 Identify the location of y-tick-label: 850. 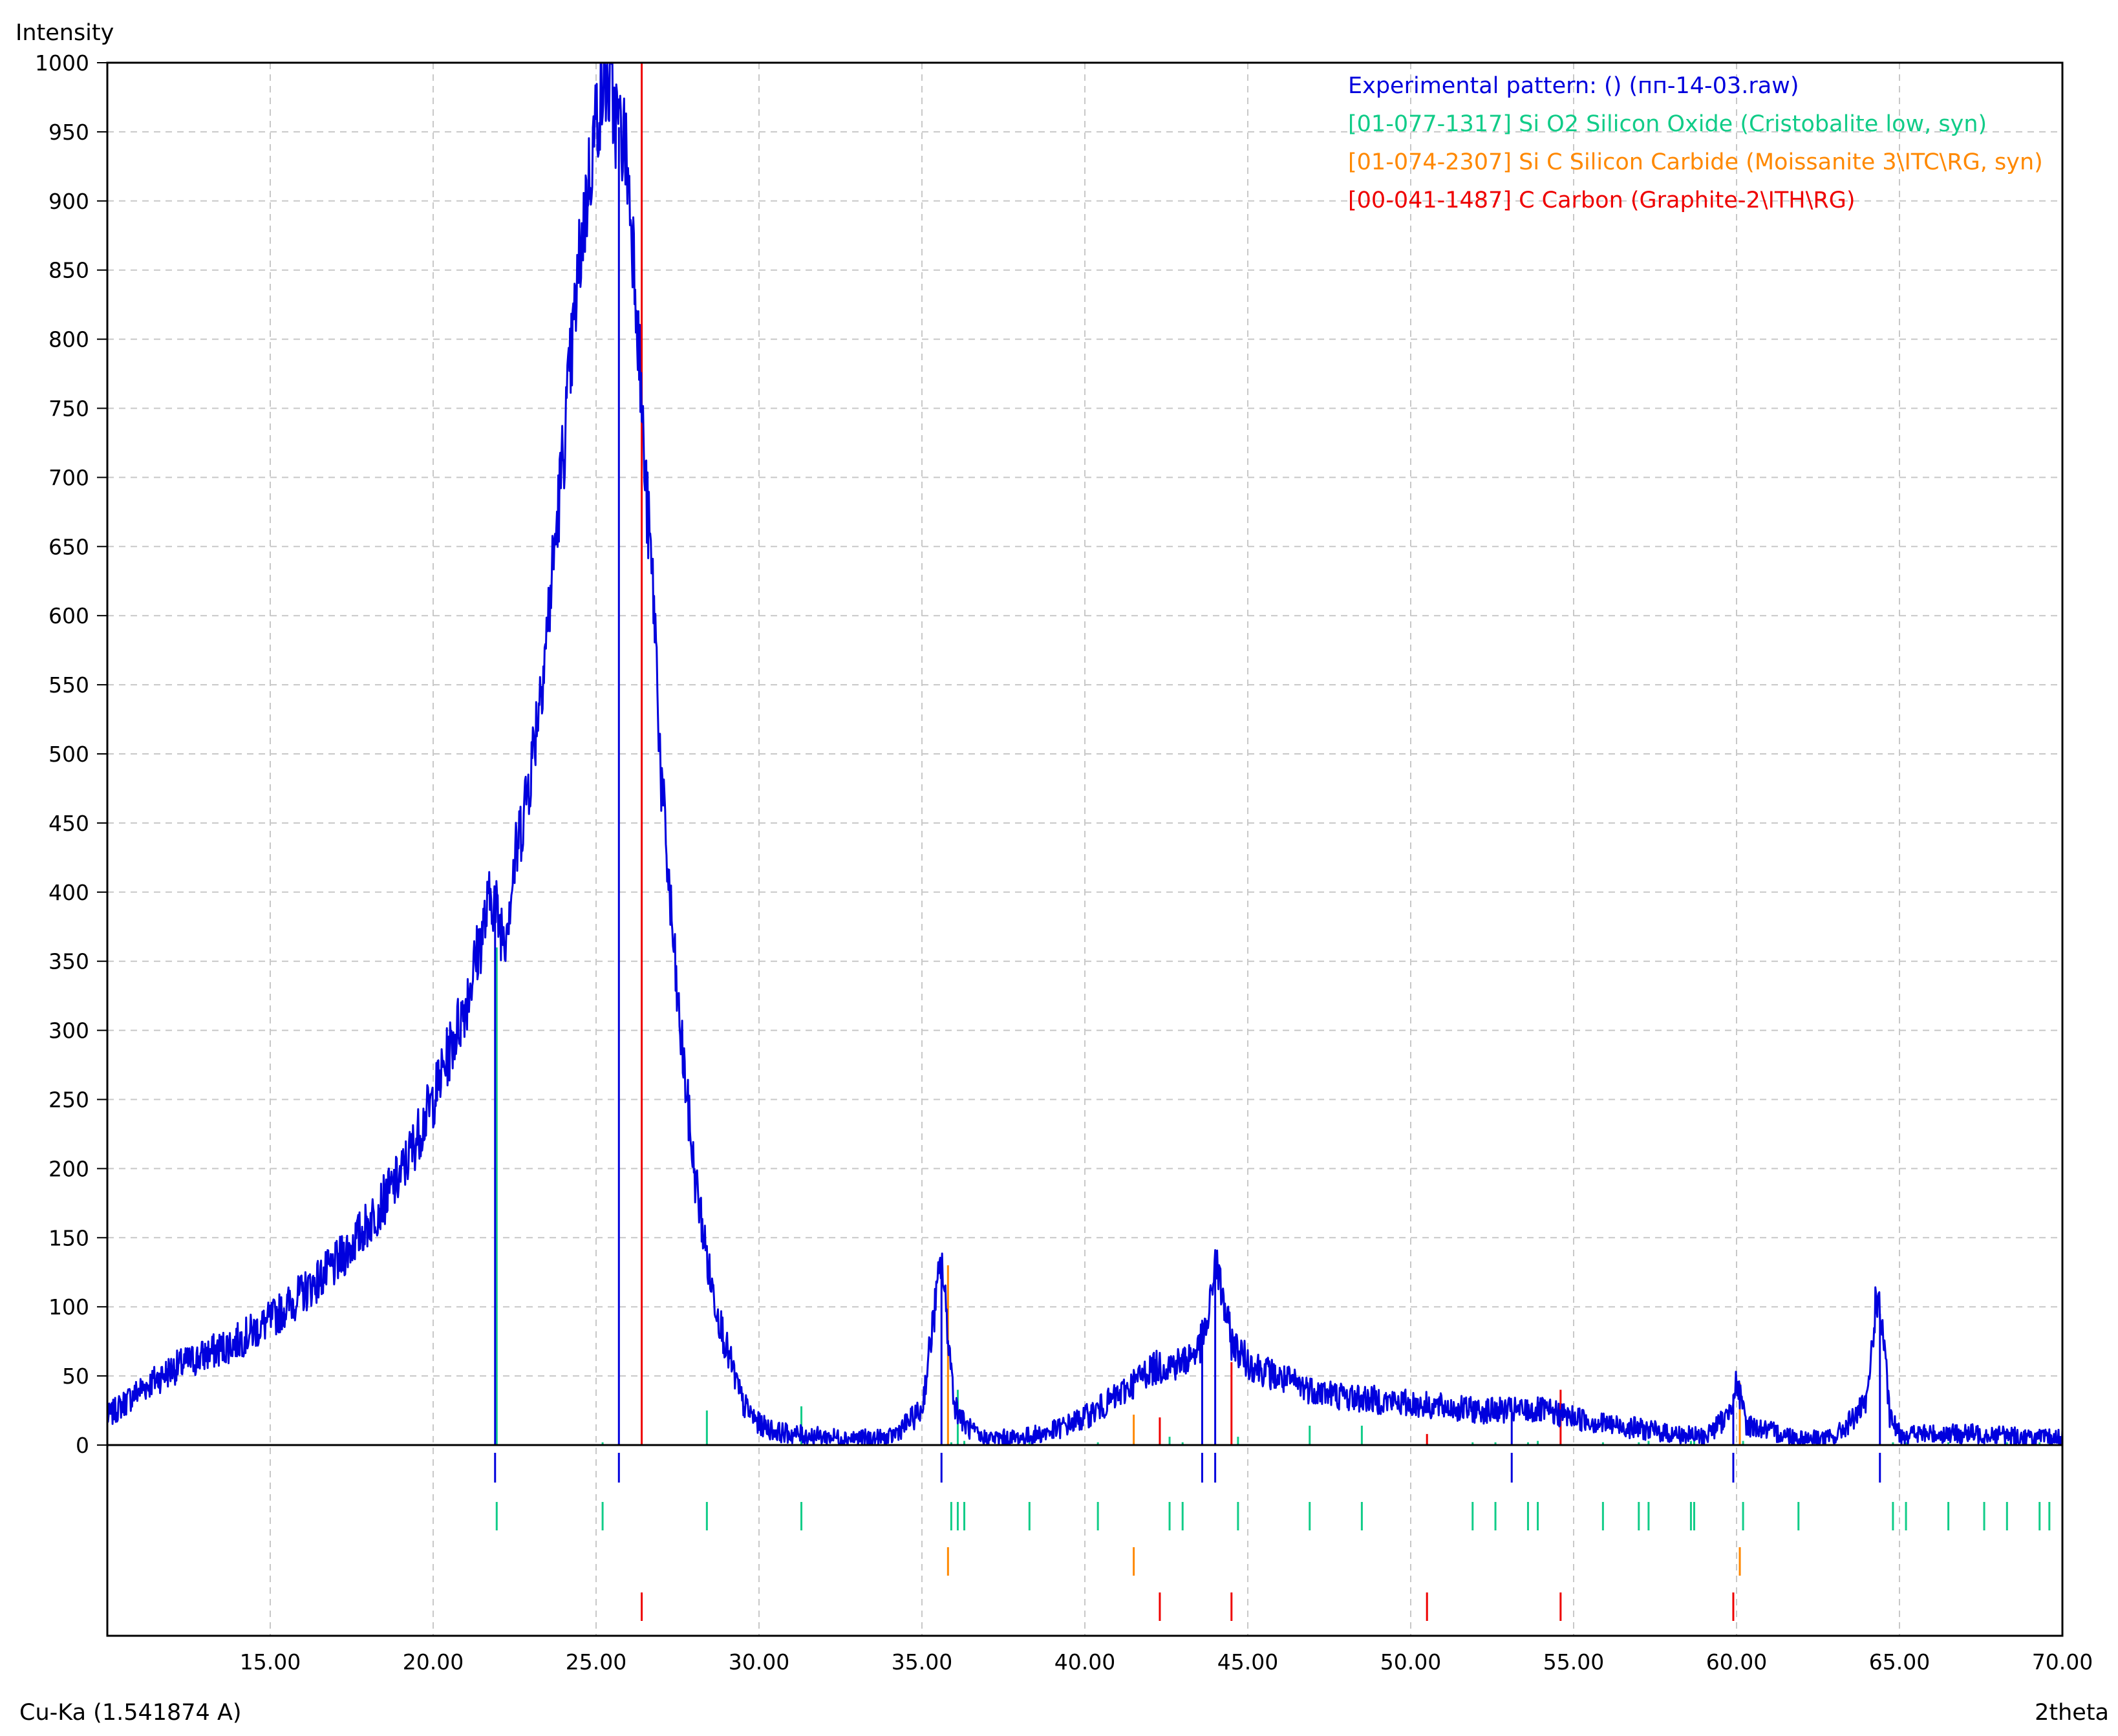
(68, 270).